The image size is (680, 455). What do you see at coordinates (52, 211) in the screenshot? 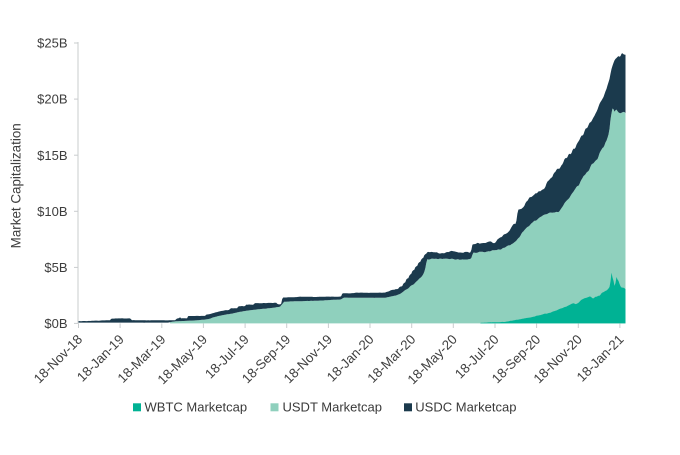
I see `svg-text: $10B` at bounding box center [52, 211].